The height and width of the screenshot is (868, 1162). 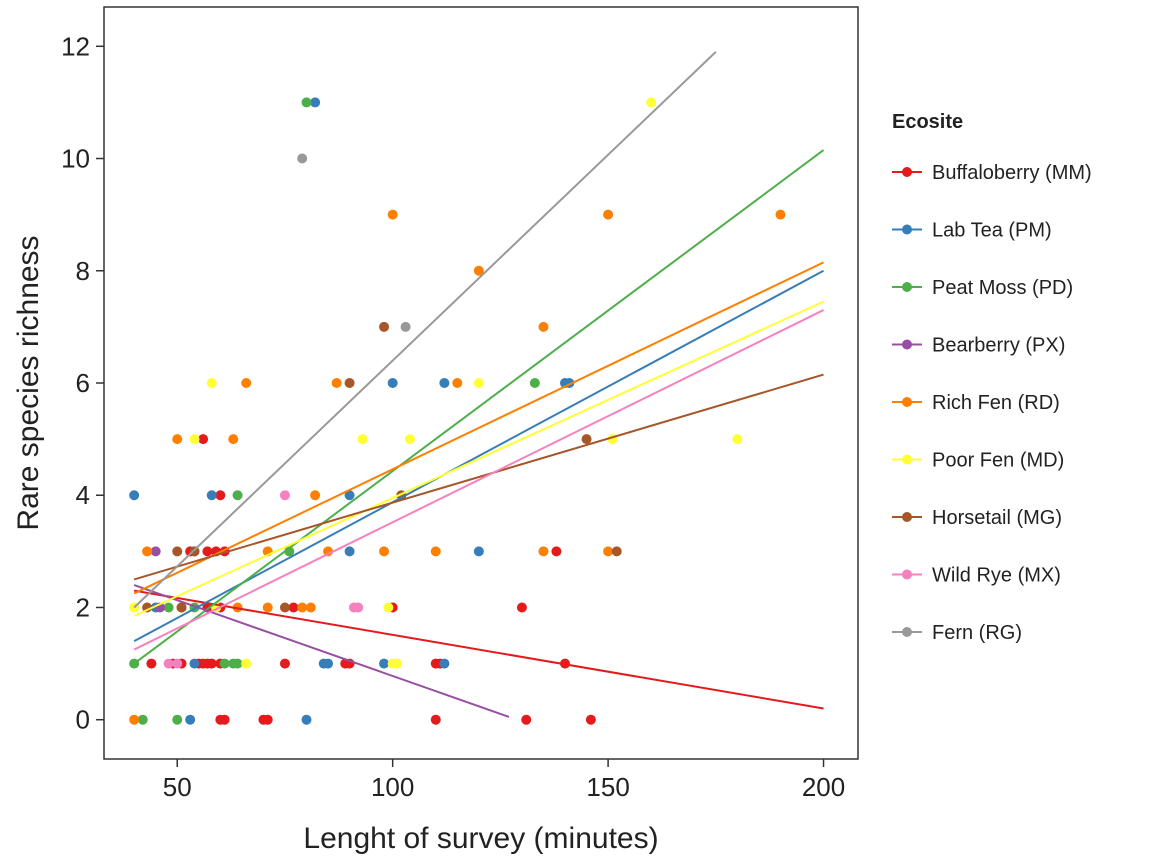 I want to click on legend-label: Peat Moss (PD), so click(x=1002, y=288).